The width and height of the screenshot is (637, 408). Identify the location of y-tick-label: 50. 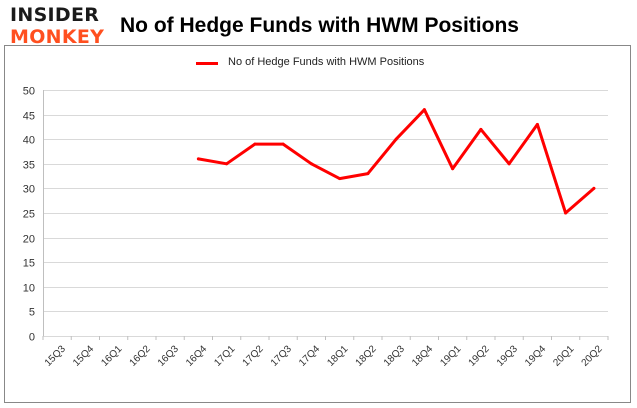
(29, 92).